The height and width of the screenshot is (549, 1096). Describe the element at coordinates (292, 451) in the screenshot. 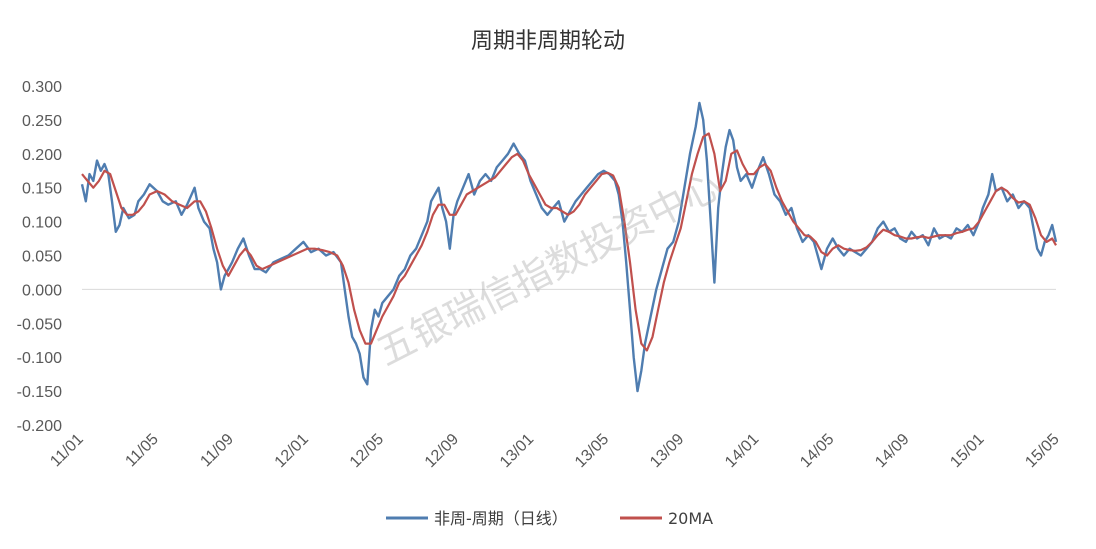

I see `x-tick-label: 12/01` at that location.